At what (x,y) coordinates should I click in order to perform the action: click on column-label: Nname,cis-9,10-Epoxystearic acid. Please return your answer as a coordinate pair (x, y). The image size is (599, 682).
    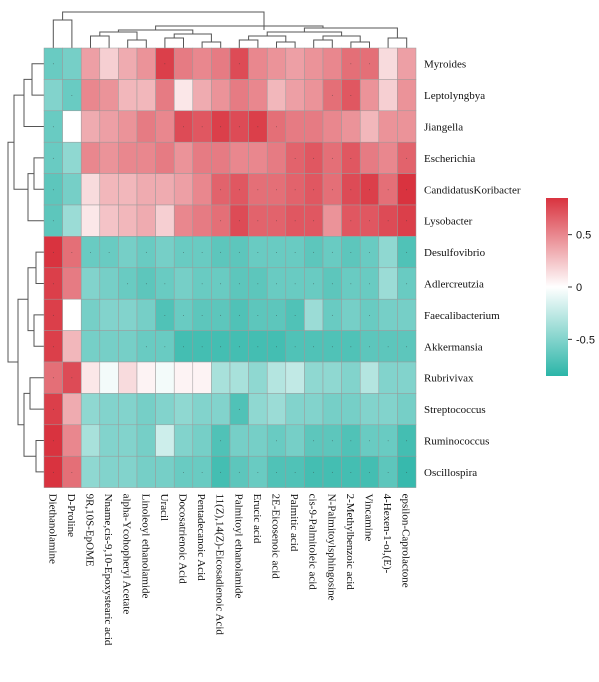
    Looking at the image, I should click on (108, 570).